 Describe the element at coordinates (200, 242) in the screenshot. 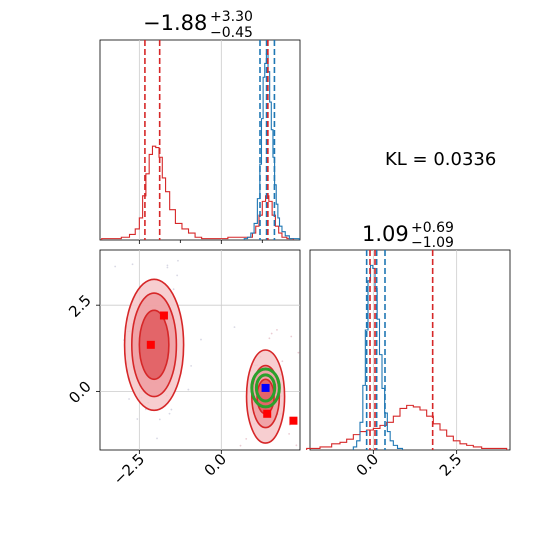

I see `param1-hist-ticks` at that location.